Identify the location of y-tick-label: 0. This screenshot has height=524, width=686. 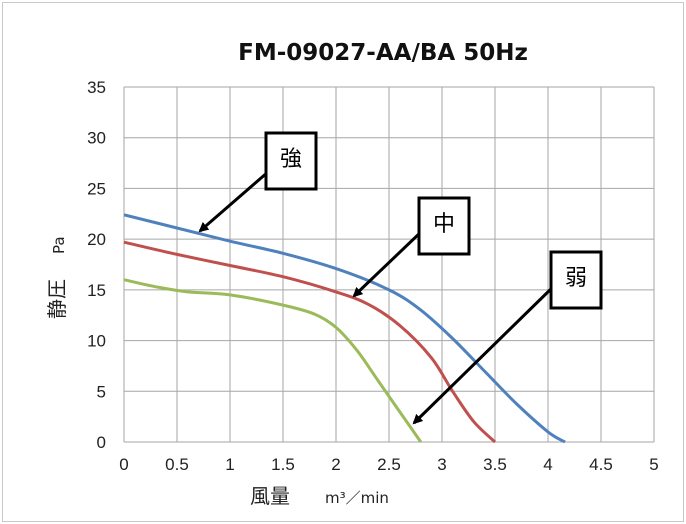
(101, 442).